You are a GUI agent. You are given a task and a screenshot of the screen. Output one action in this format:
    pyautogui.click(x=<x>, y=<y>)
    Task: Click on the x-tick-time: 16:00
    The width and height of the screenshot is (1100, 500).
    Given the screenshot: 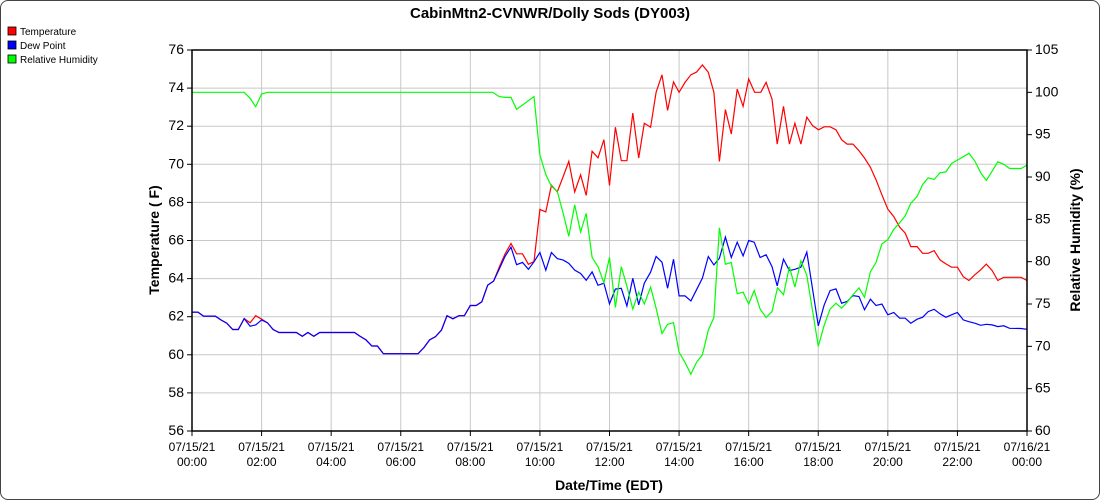 What is the action you would take?
    pyautogui.click(x=749, y=462)
    